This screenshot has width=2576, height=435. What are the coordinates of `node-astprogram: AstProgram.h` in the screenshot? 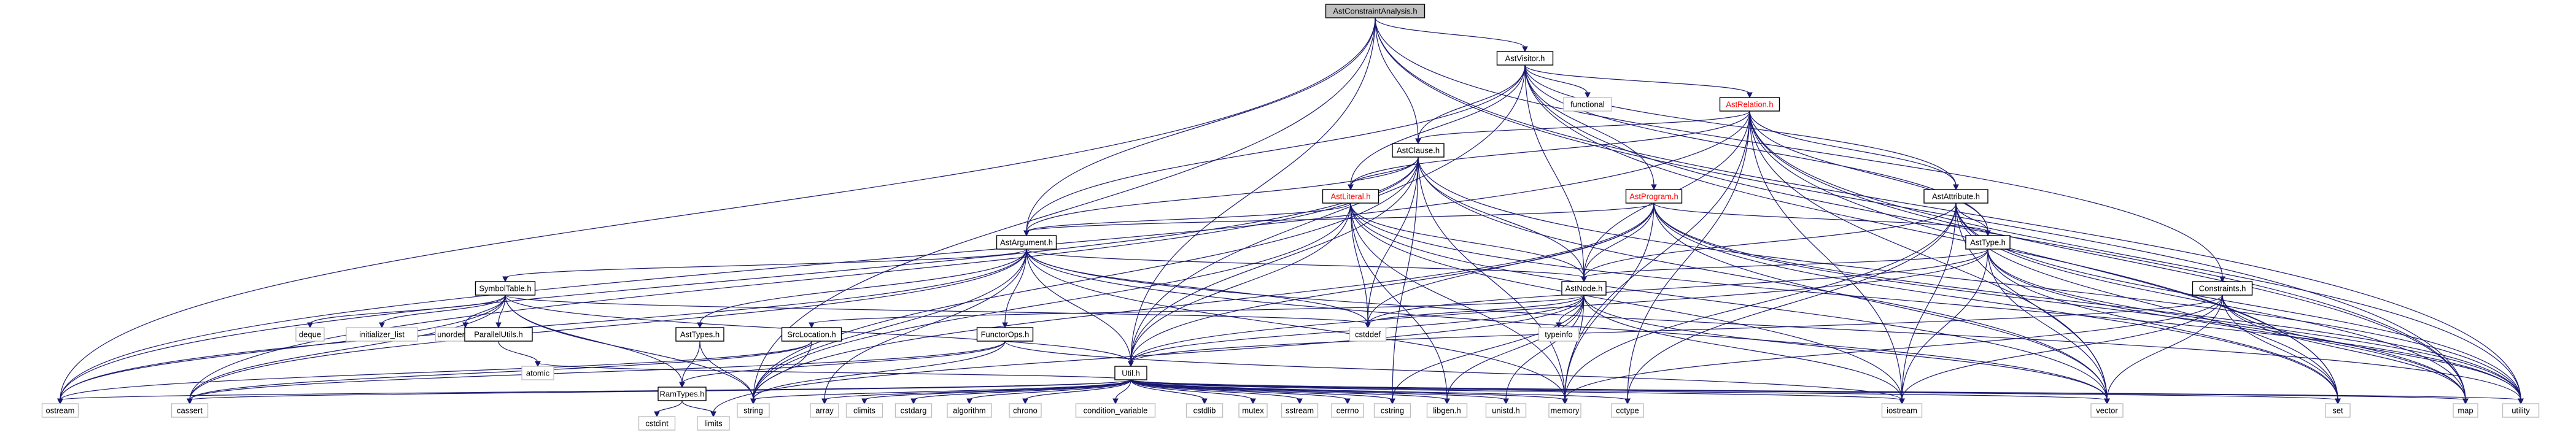 It's located at (1654, 197).